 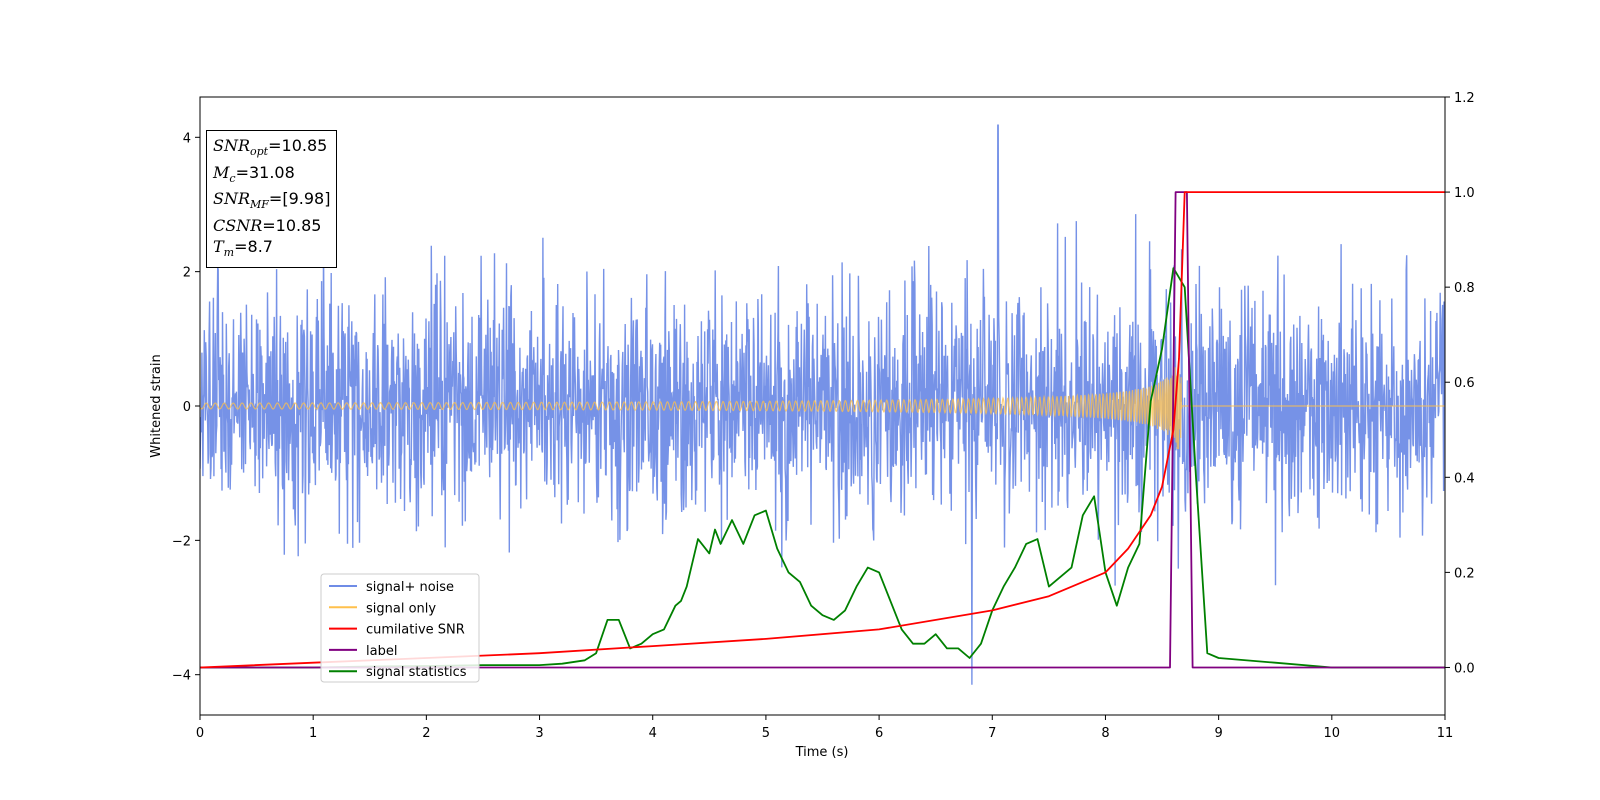 I want to click on x-tick-label: 1, so click(x=313, y=733).